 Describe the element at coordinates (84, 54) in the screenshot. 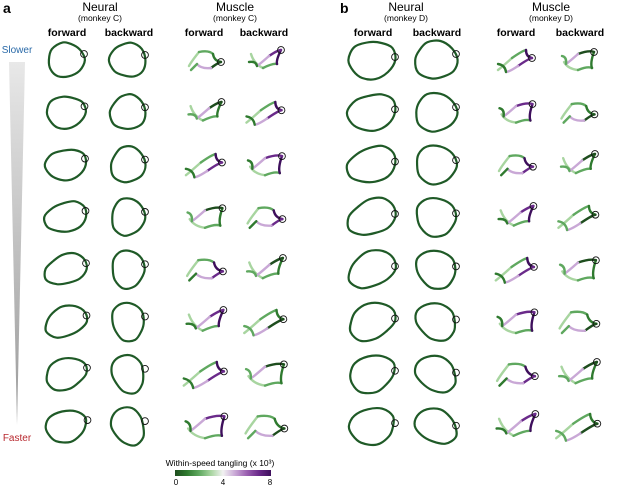

I see `neural-c-forward-trace-1-start-marker` at that location.